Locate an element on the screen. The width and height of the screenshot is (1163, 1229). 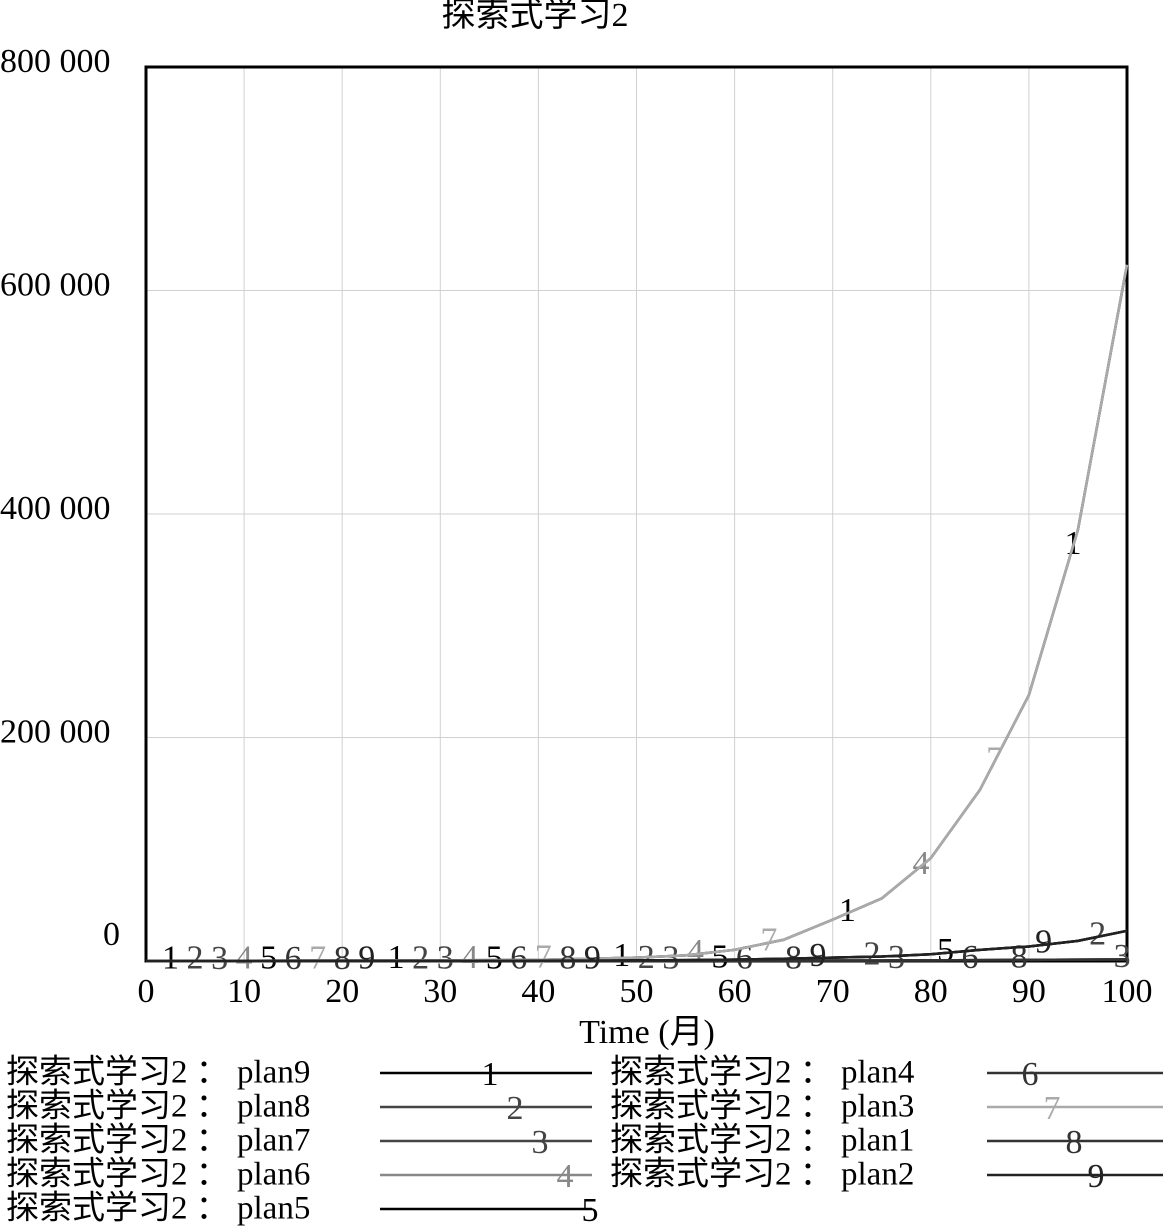
y-tick-label: 600 000 is located at coordinates (55, 284).